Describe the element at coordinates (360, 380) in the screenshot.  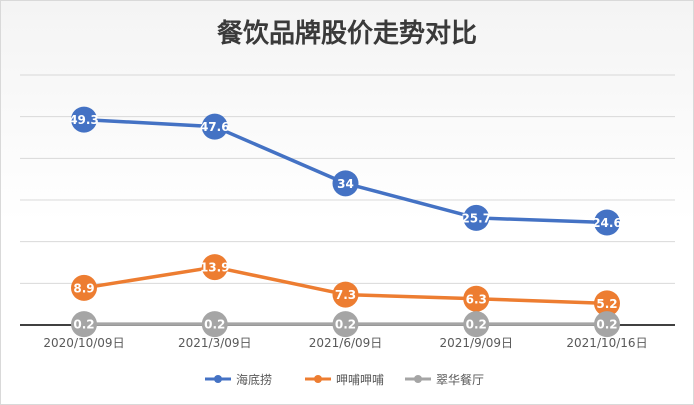
I see `legend-label: 呷哺呷哺` at that location.